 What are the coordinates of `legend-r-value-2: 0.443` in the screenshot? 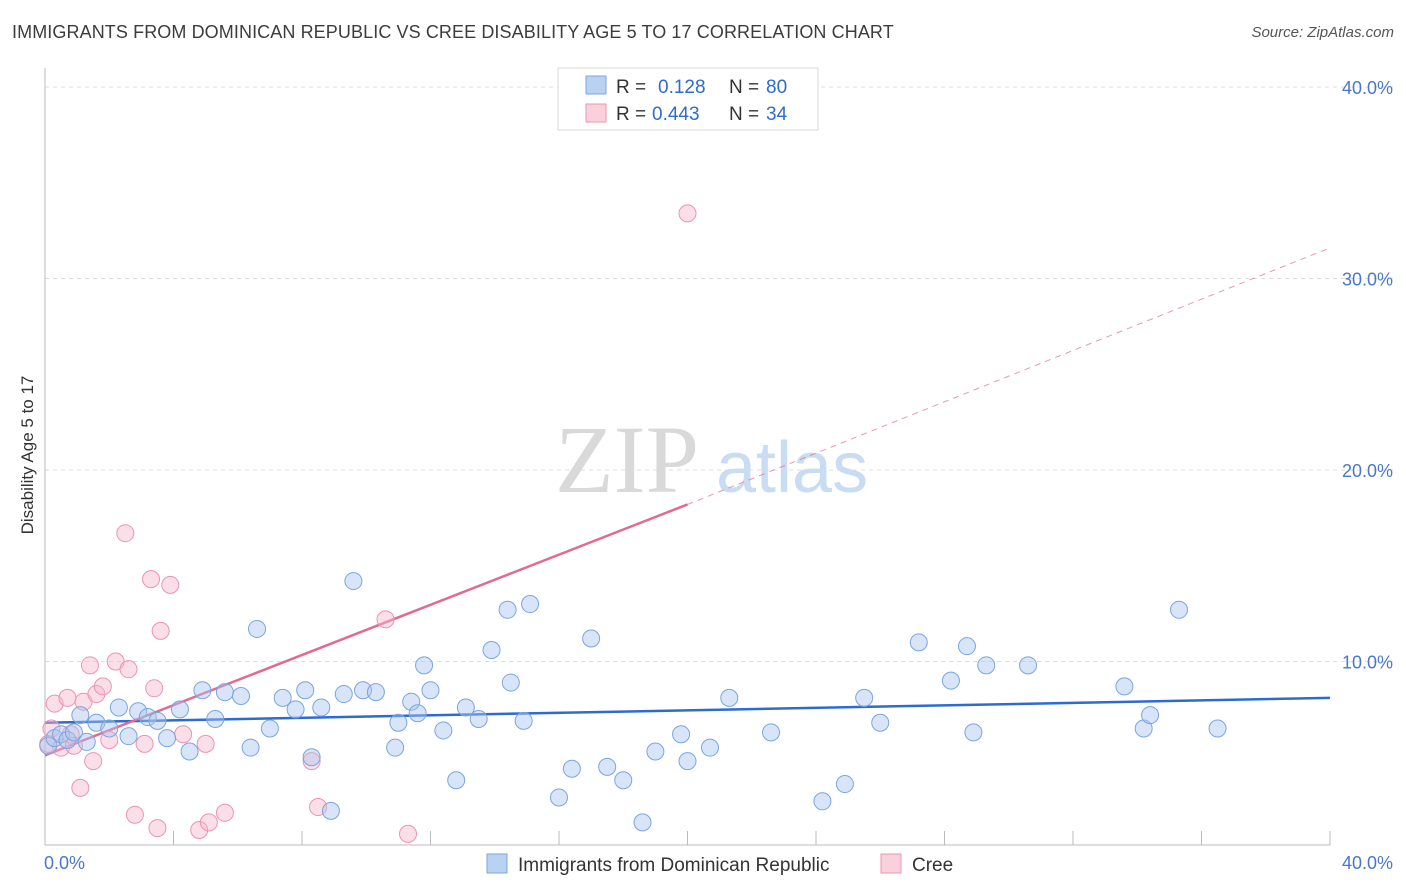 It's located at (676, 114).